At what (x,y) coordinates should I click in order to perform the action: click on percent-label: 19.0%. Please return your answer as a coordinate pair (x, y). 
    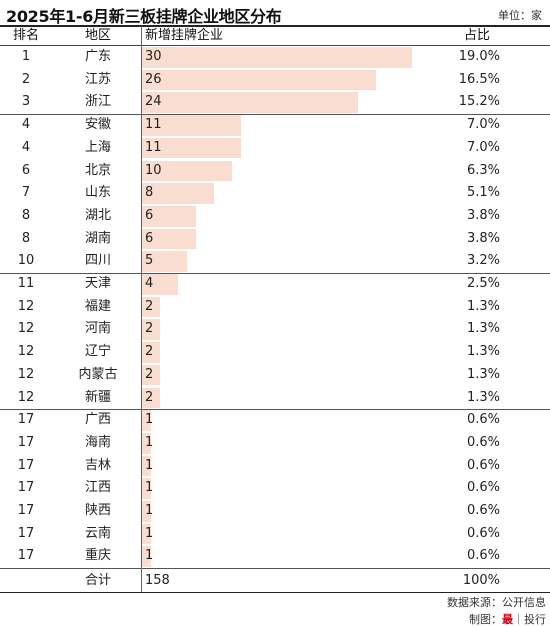
    Looking at the image, I should click on (479, 56).